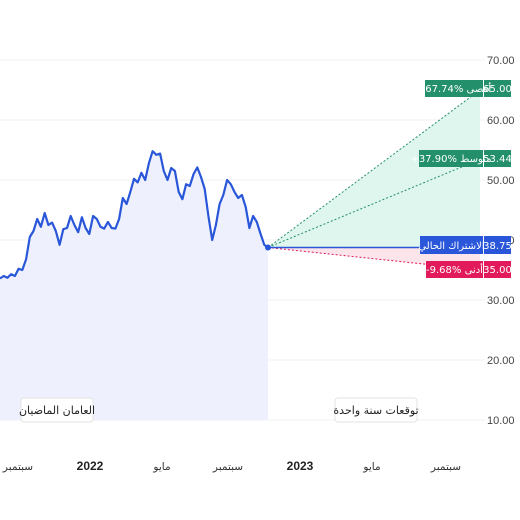  I want to click on low-tag-label: -9.68% أدنى, so click(454, 269).